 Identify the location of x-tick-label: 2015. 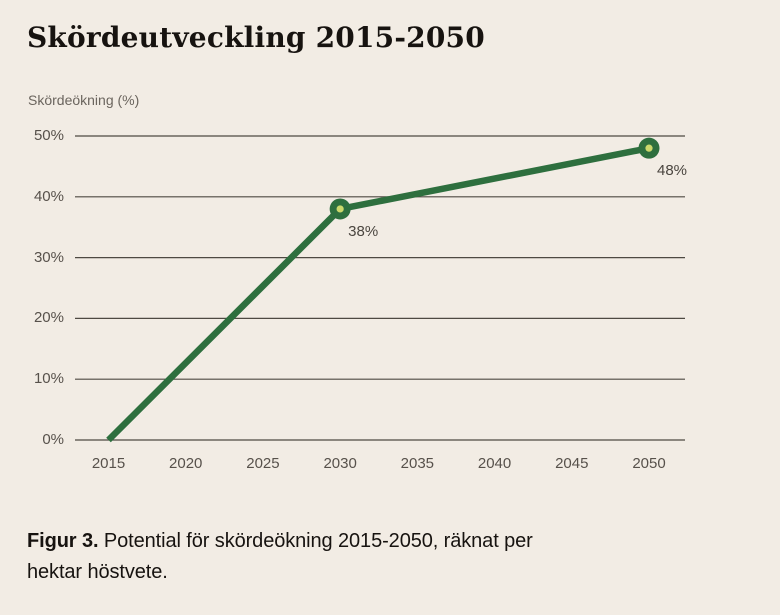
(108, 463).